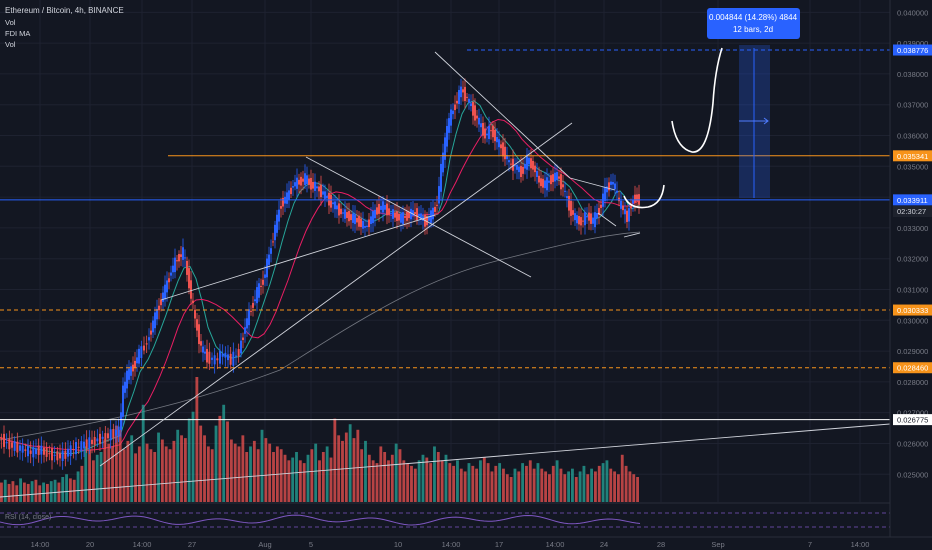  Describe the element at coordinates (912, 156) in the screenshot. I see `price-label-text: 0.035341` at that location.